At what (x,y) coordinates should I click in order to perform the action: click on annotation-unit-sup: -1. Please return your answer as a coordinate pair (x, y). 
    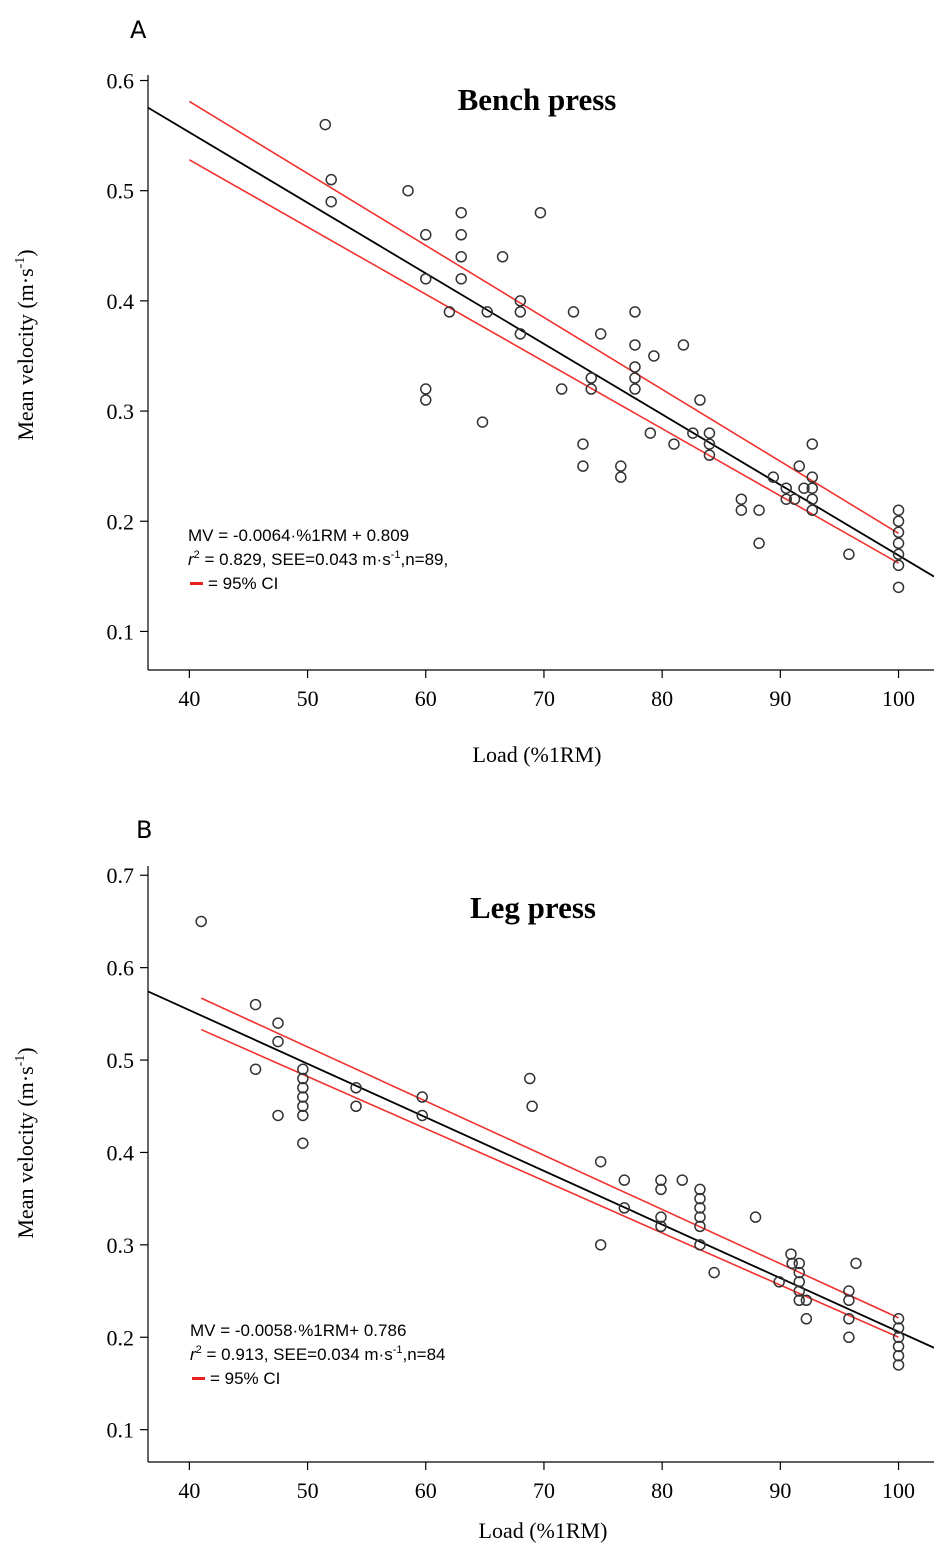
    Looking at the image, I should click on (396, 555).